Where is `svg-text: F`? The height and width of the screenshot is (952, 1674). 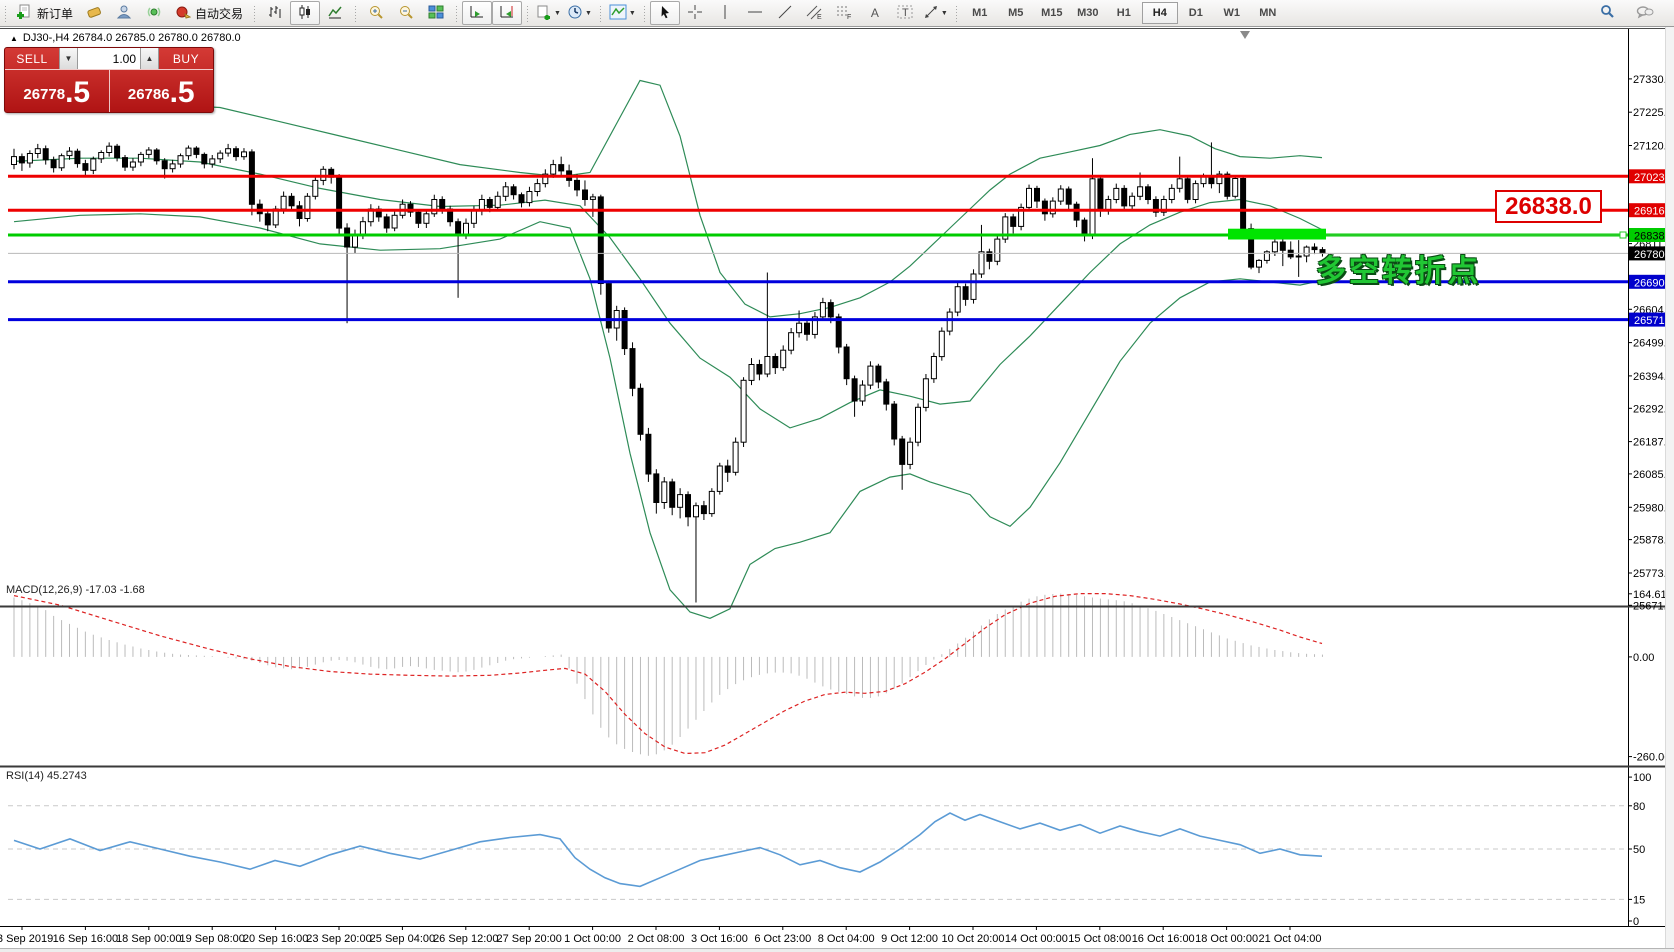 svg-text: F is located at coordinates (849, 17).